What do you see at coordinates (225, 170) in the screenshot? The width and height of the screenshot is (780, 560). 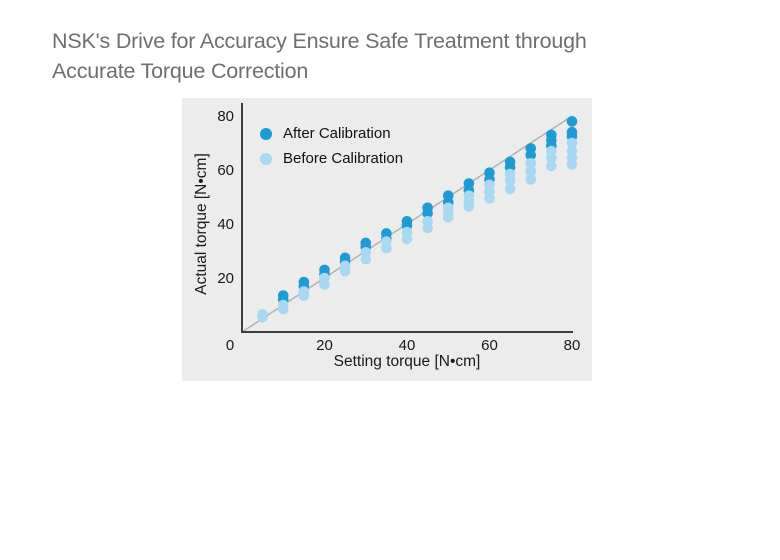 I see `y-tick-label: 60` at bounding box center [225, 170].